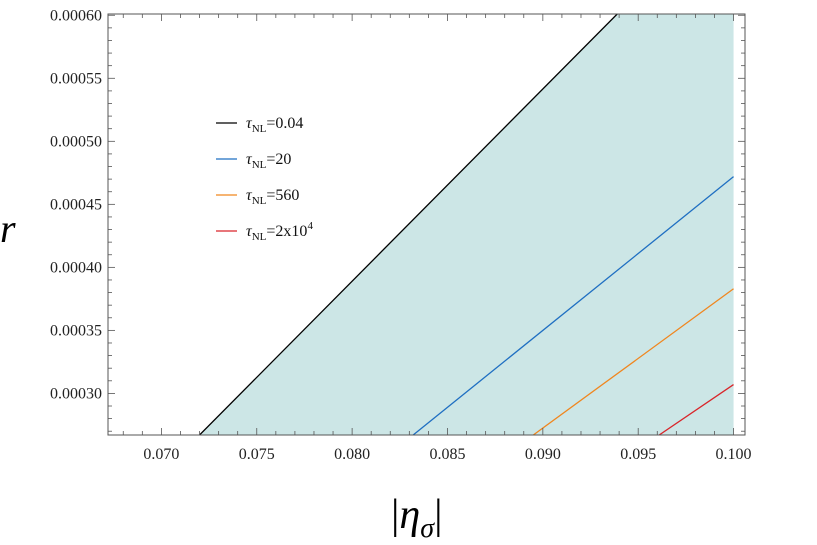  What do you see at coordinates (352, 454) in the screenshot?
I see `x-tick-label: 0.080` at bounding box center [352, 454].